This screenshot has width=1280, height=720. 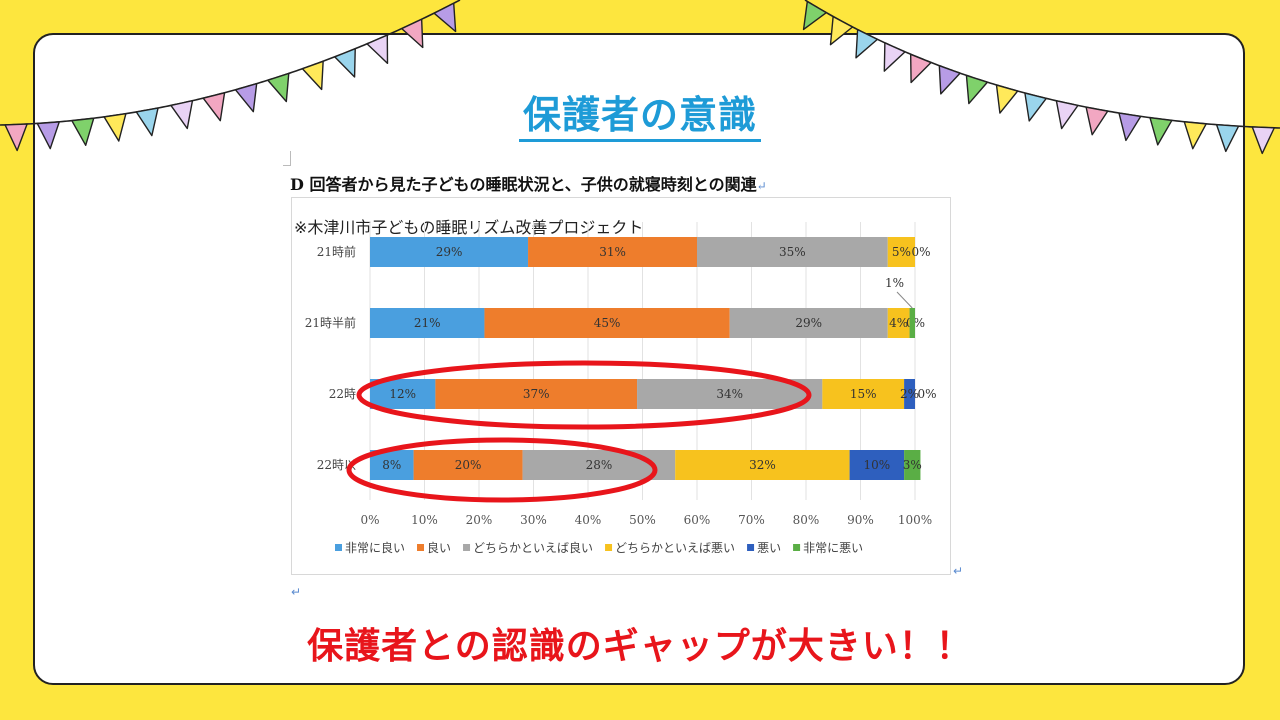 I want to click on legend-label: どちらかといえば悪い, so click(x=675, y=548).